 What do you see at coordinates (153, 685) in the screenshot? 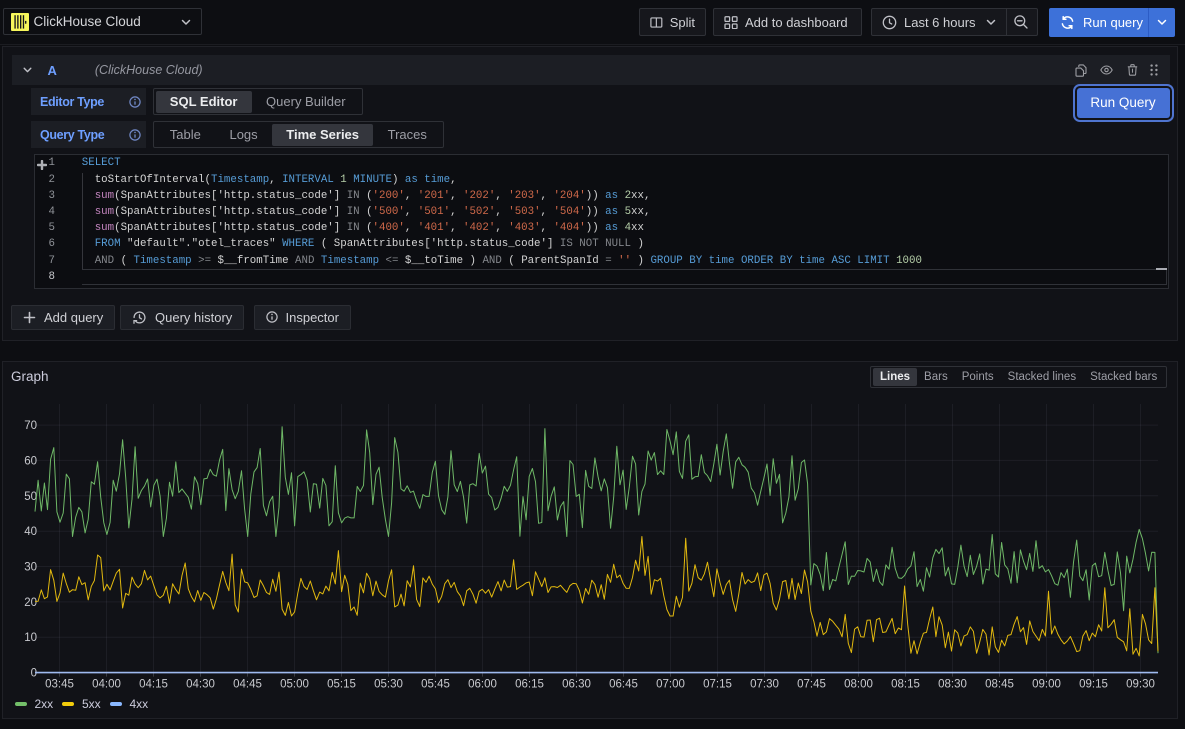
I see `svg-text: 04:15` at bounding box center [153, 685].